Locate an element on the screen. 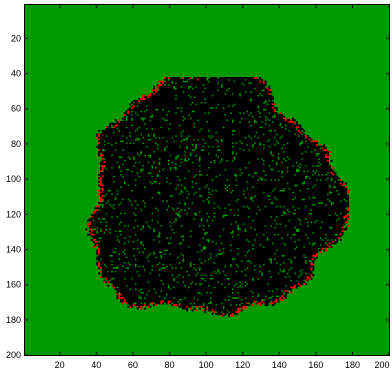 The image size is (392, 372). x-tick-label: 80 is located at coordinates (169, 365).